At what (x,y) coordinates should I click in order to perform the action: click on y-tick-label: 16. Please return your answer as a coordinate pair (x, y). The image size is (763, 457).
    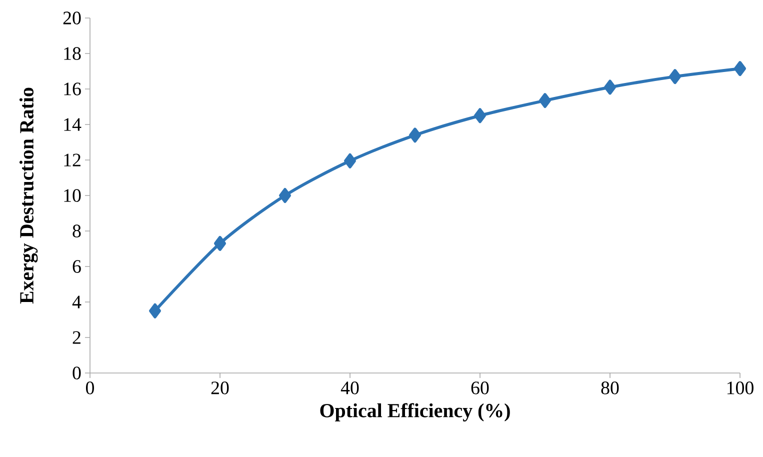
    Looking at the image, I should click on (72, 89).